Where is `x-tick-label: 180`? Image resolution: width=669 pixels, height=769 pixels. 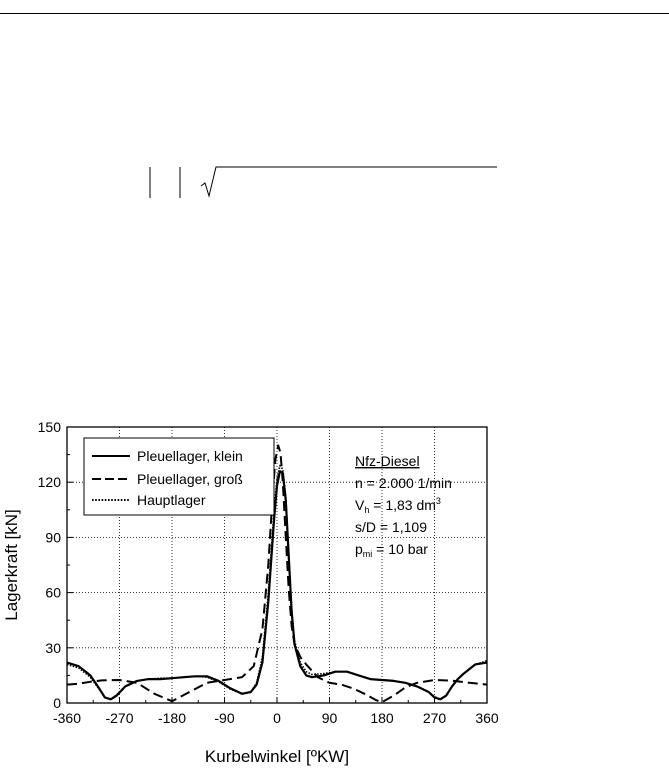
x-tick-label: 180 is located at coordinates (382, 718).